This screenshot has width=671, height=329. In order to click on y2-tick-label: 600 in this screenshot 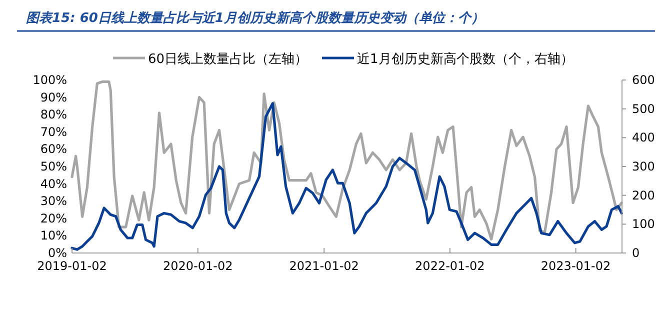, I will do `click(643, 80)`.